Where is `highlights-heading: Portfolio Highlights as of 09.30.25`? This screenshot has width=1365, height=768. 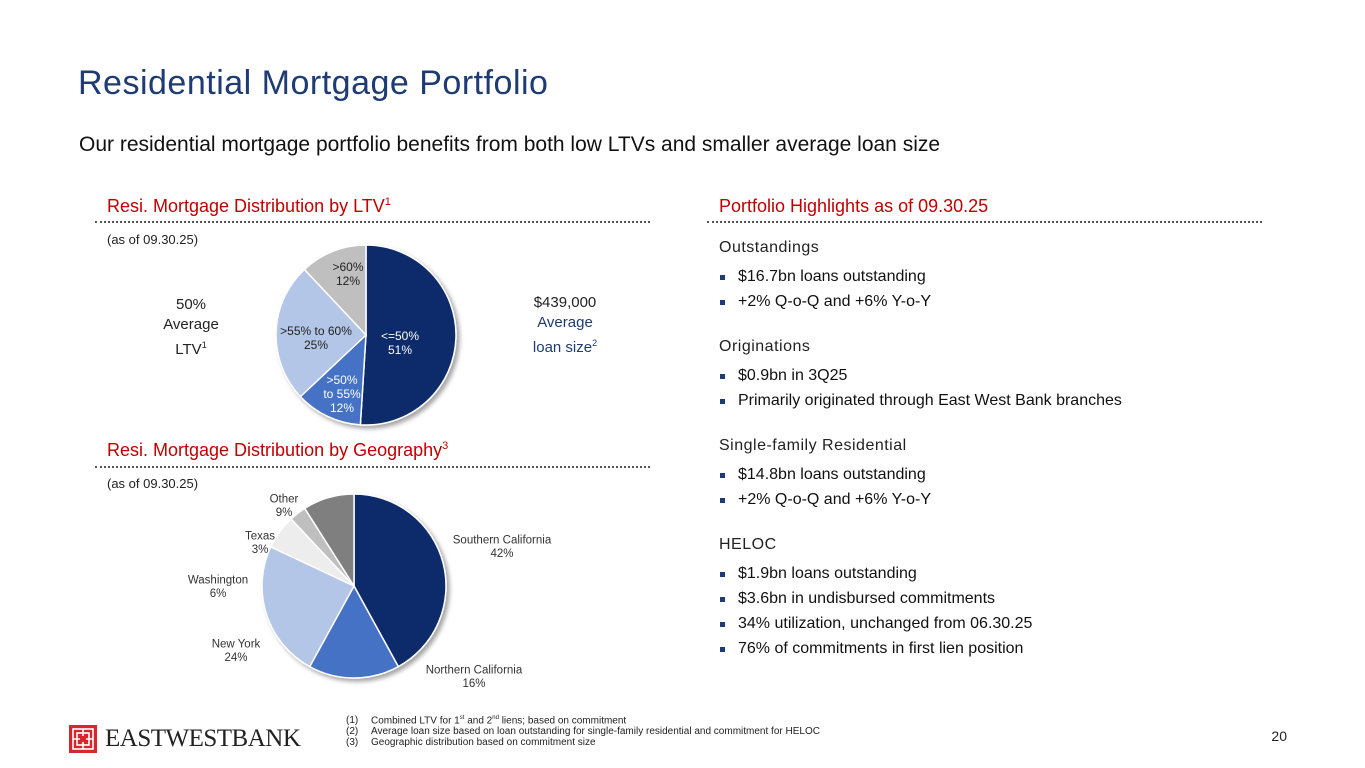
highlights-heading: Portfolio Highlights as of 09.30.25 is located at coordinates (854, 206).